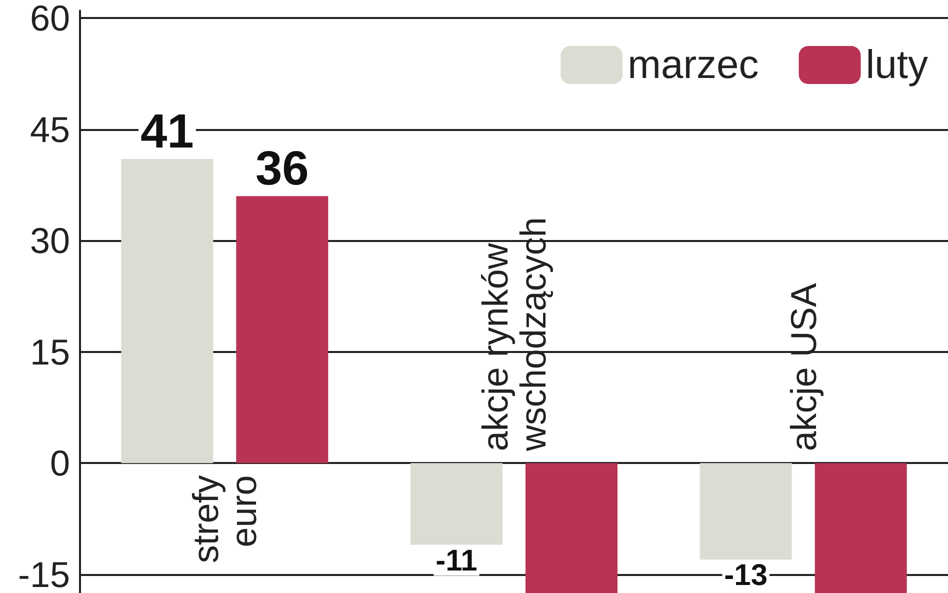  I want to click on x-tick-label: strefy euro, so click(224, 519).